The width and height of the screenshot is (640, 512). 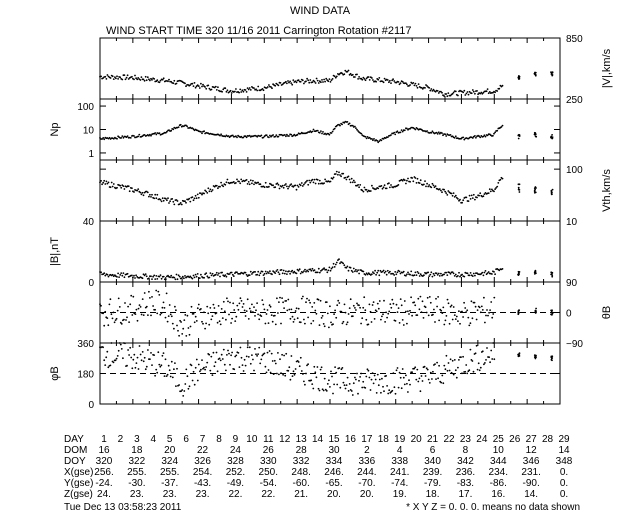 What do you see at coordinates (78, 494) in the screenshot?
I see `table-row-label: Z(gse)` at bounding box center [78, 494].